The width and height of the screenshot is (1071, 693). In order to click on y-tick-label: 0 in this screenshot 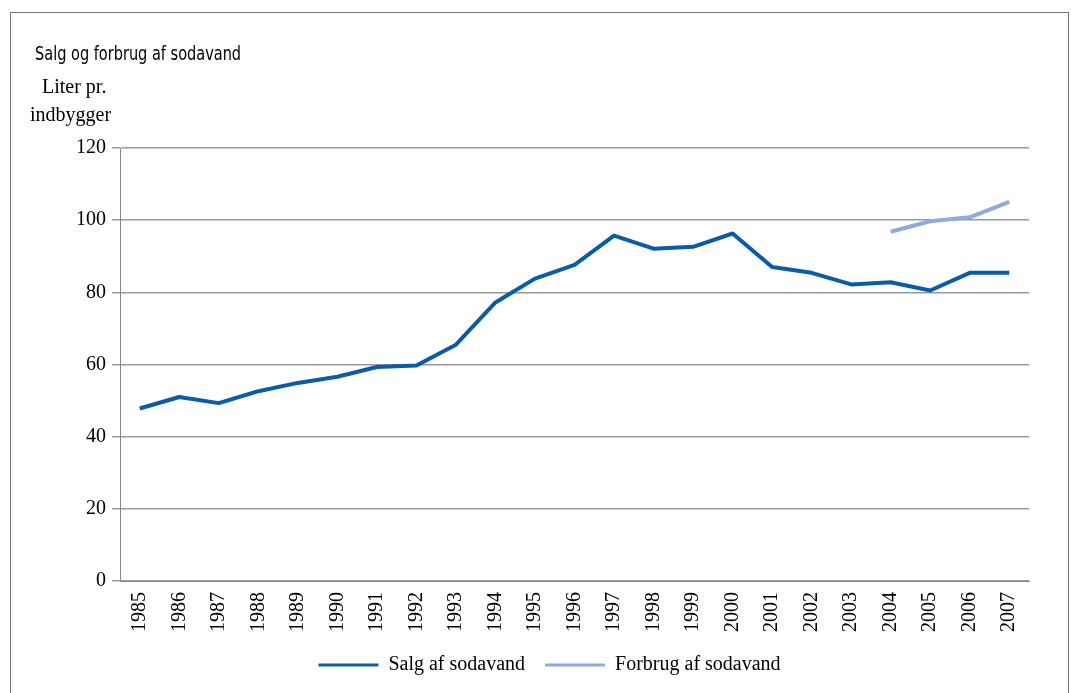, I will do `click(101, 579)`.